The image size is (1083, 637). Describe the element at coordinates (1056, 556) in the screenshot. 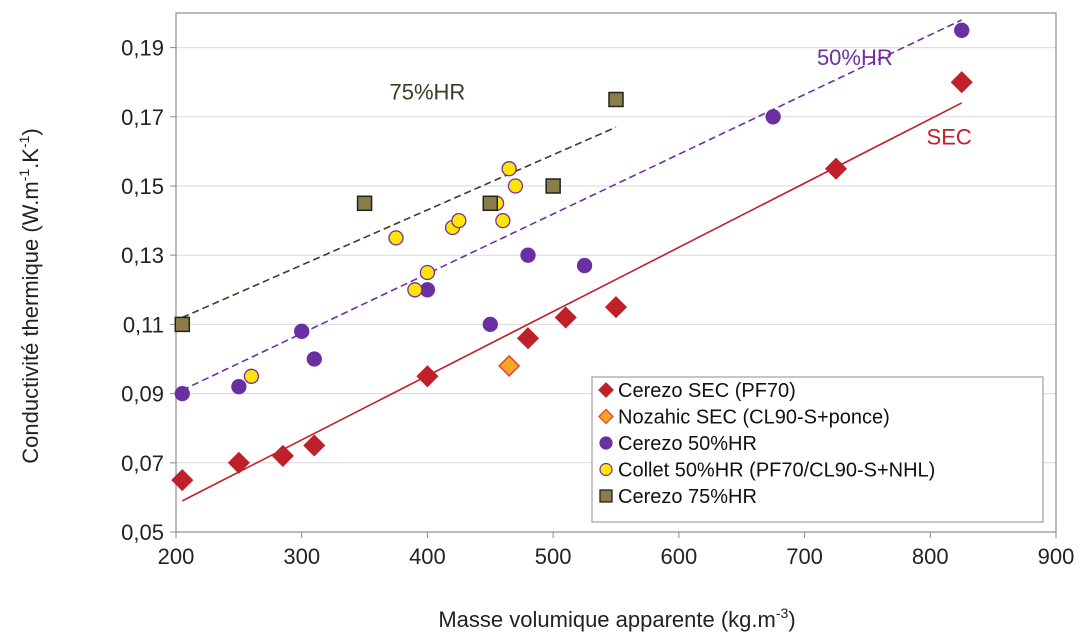

I see `x-tick-label: 900` at that location.